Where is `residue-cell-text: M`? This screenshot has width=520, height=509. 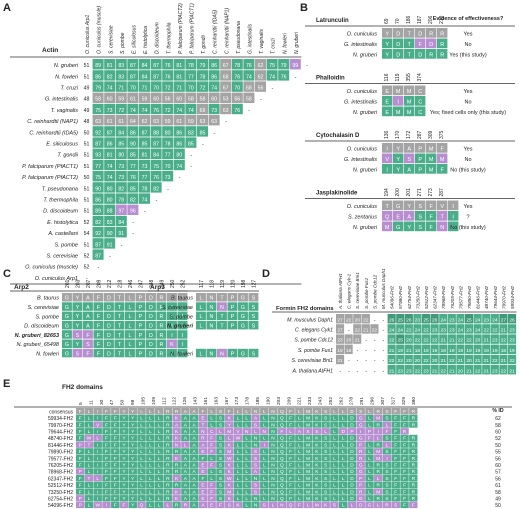
residue-cell-text: M is located at coordinates (387, 228).